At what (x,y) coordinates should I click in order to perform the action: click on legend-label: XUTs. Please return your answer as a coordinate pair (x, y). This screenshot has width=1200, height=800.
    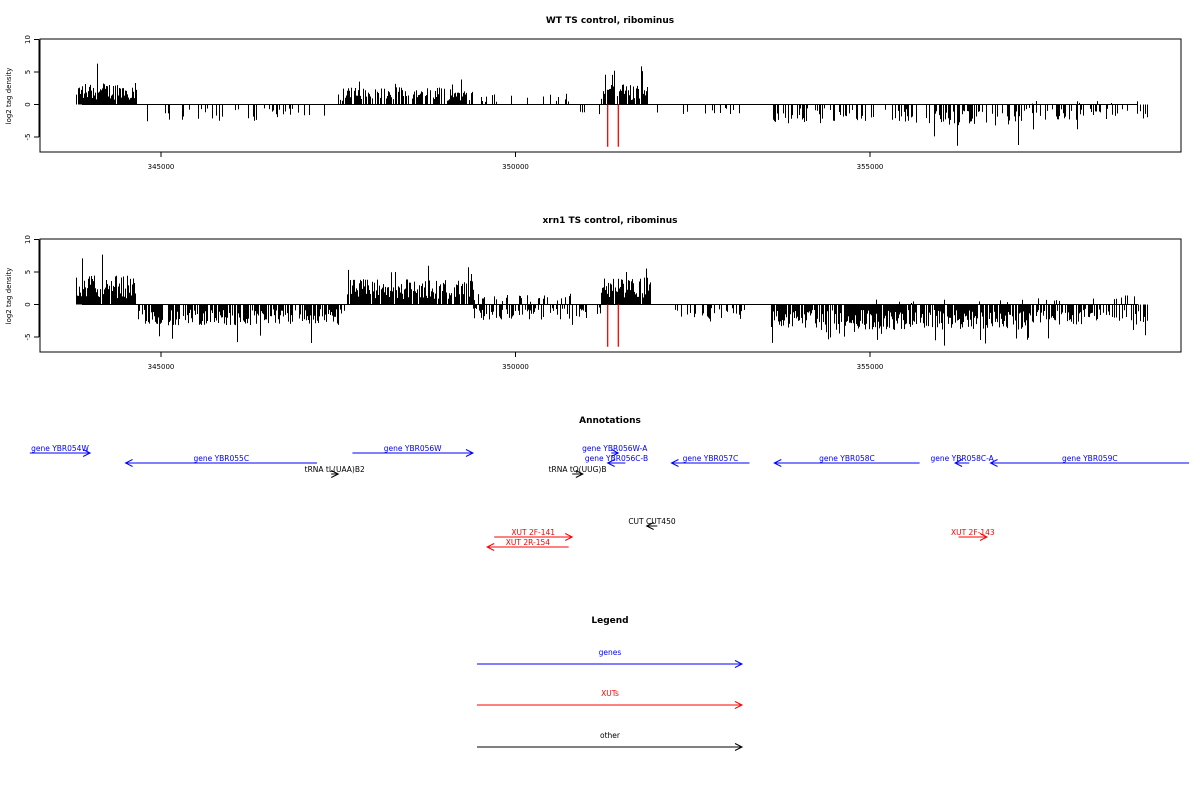
    Looking at the image, I should click on (610, 693).